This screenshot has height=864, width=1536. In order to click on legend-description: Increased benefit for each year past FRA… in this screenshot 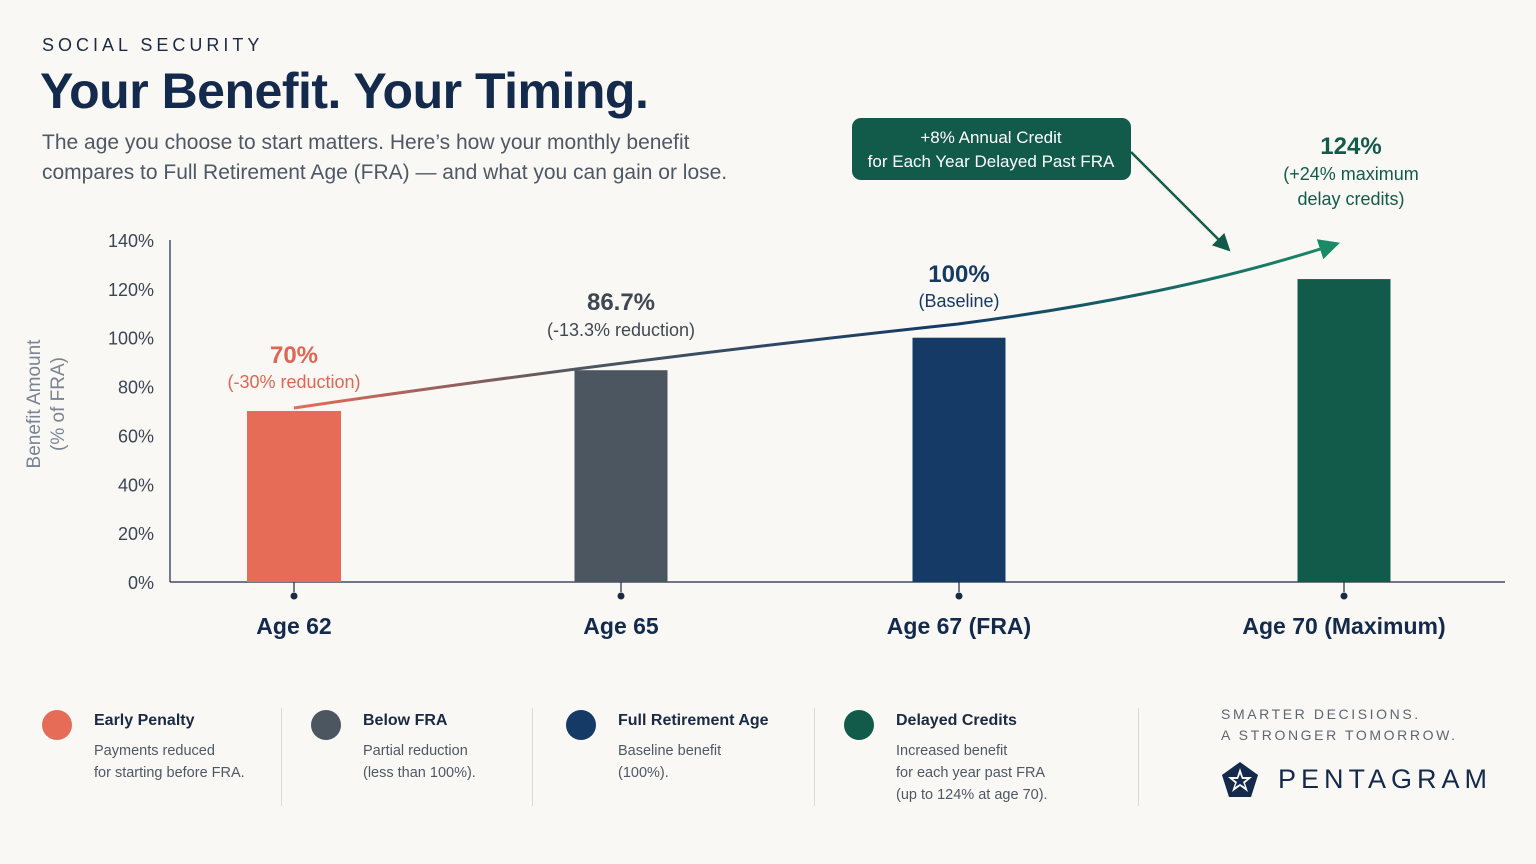, I will do `click(972, 773)`.